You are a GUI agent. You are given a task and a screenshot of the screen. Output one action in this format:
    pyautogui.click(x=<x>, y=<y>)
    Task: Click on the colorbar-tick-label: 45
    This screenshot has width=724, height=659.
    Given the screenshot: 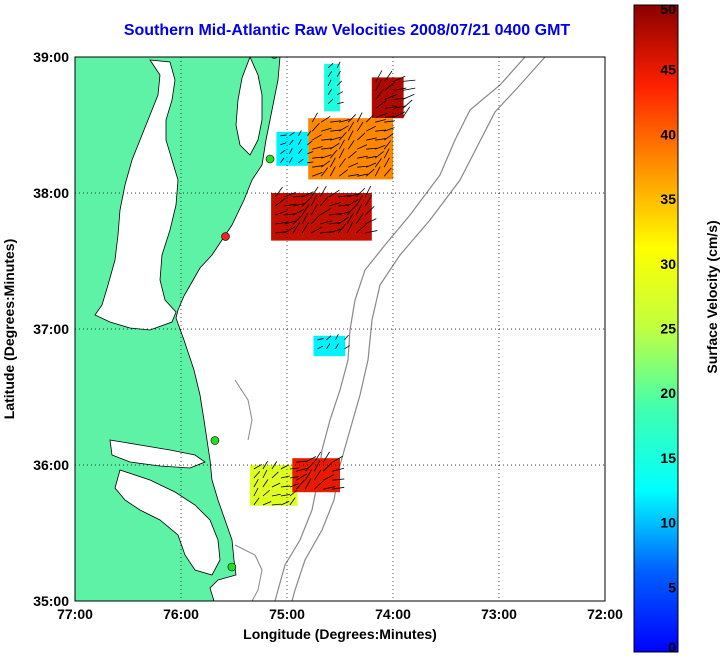 What is the action you would take?
    pyautogui.click(x=668, y=70)
    